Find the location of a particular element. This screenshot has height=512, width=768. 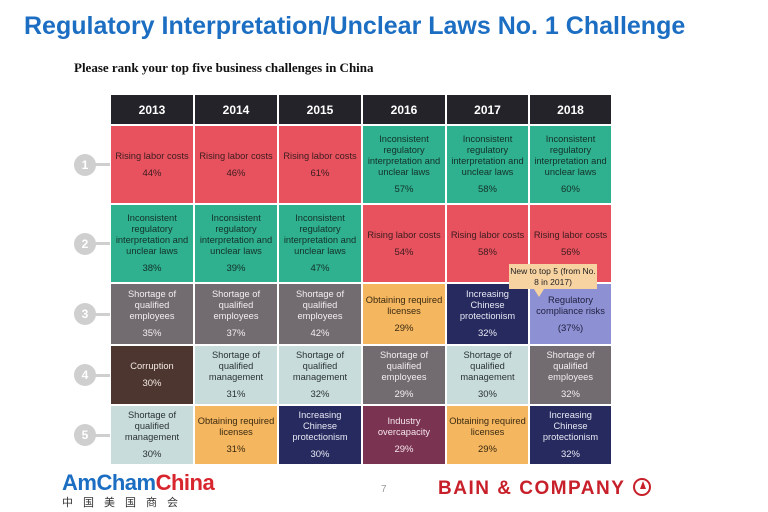

challenge-percent: 35% is located at coordinates (152, 333).